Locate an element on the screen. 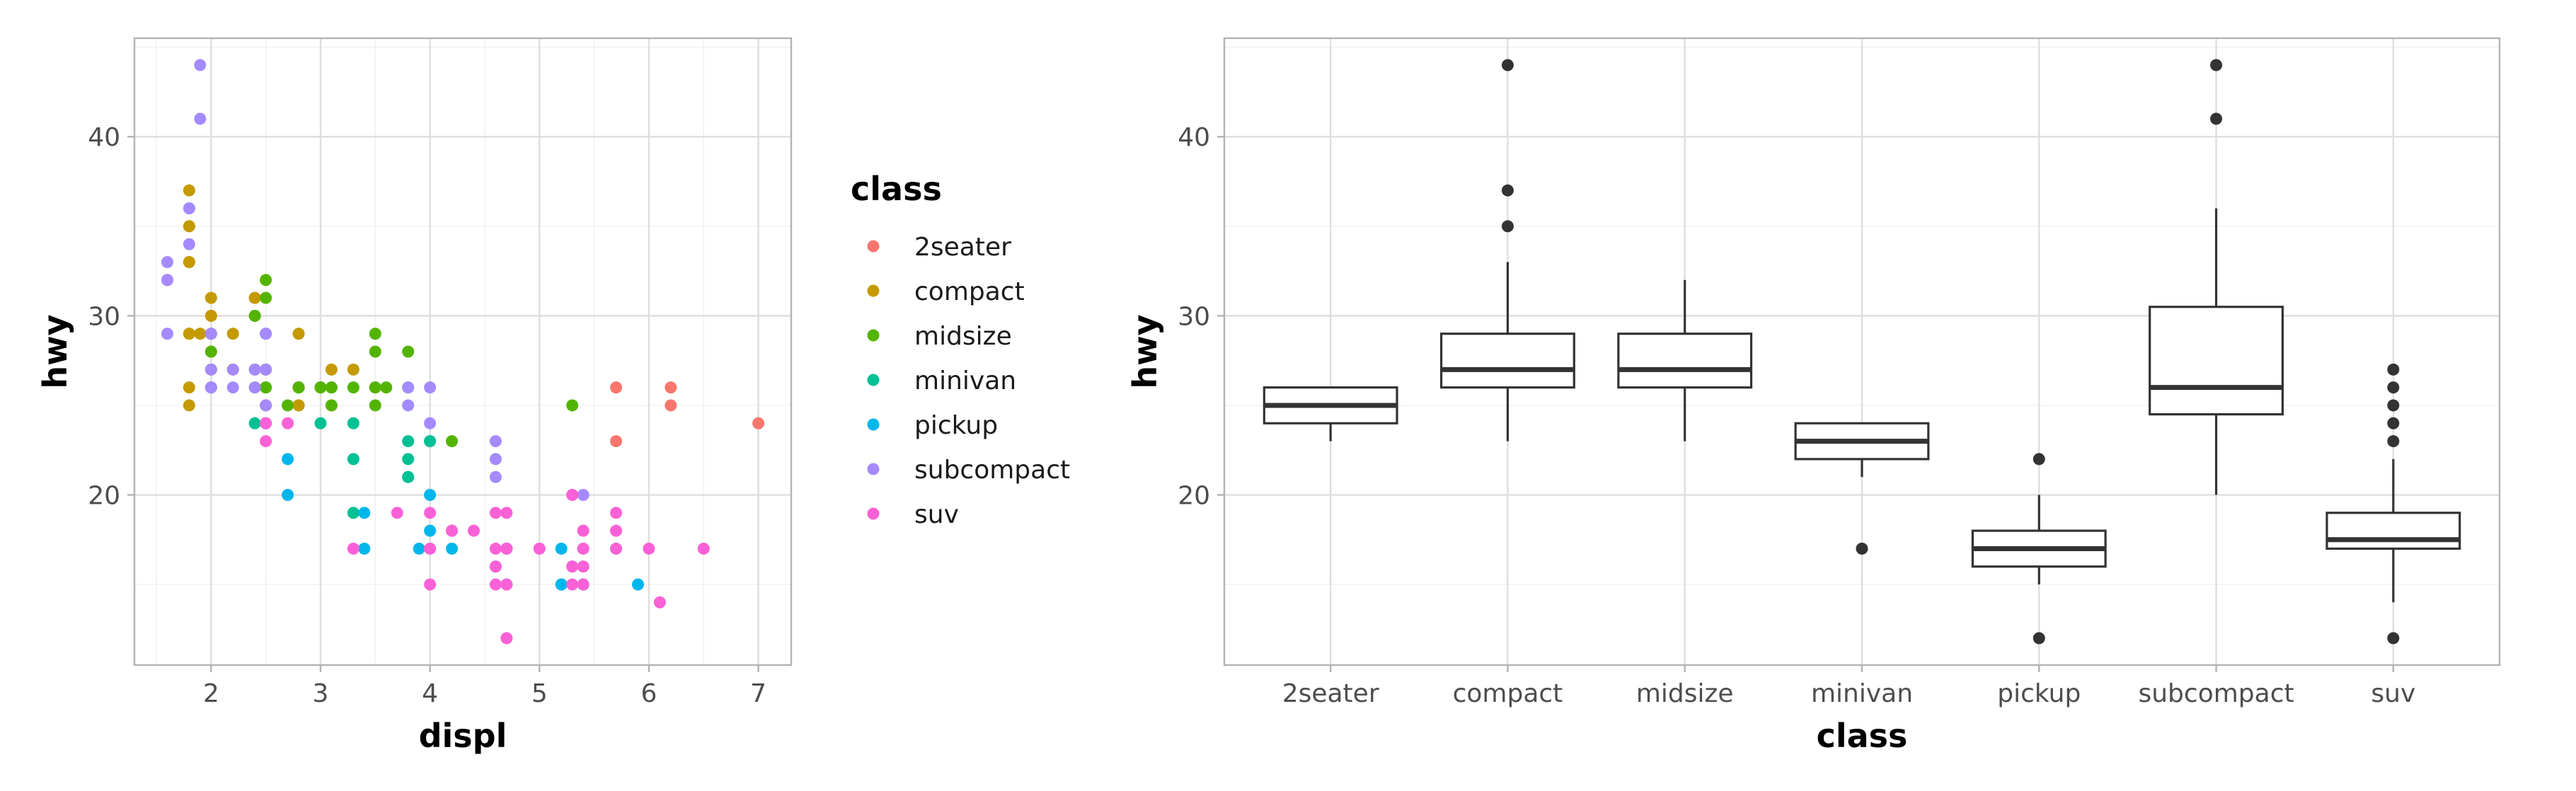 Image resolution: width=2576 pixels, height=791 pixels. legend-label: suv is located at coordinates (937, 514).